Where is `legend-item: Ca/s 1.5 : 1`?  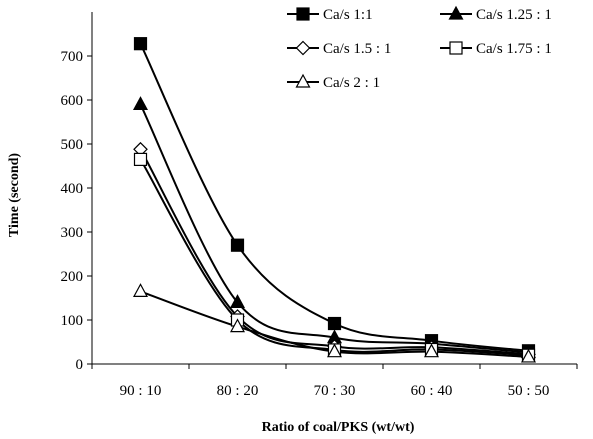 legend-item: Ca/s 1.5 : 1 is located at coordinates (339, 48).